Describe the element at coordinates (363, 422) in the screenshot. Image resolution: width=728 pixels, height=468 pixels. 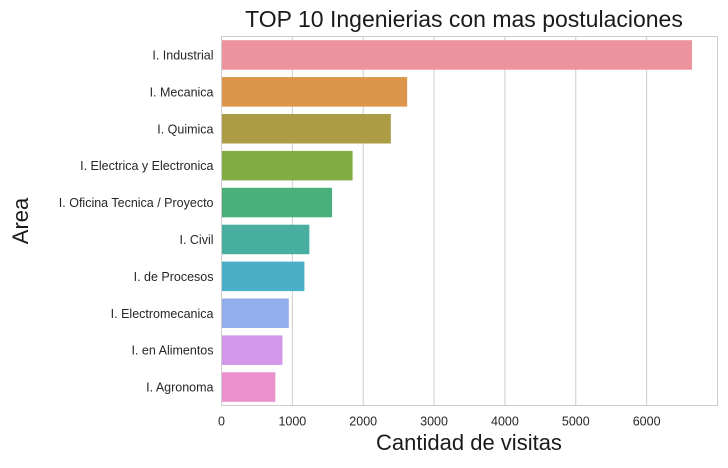
I see `x-tick-label: 2000` at that location.